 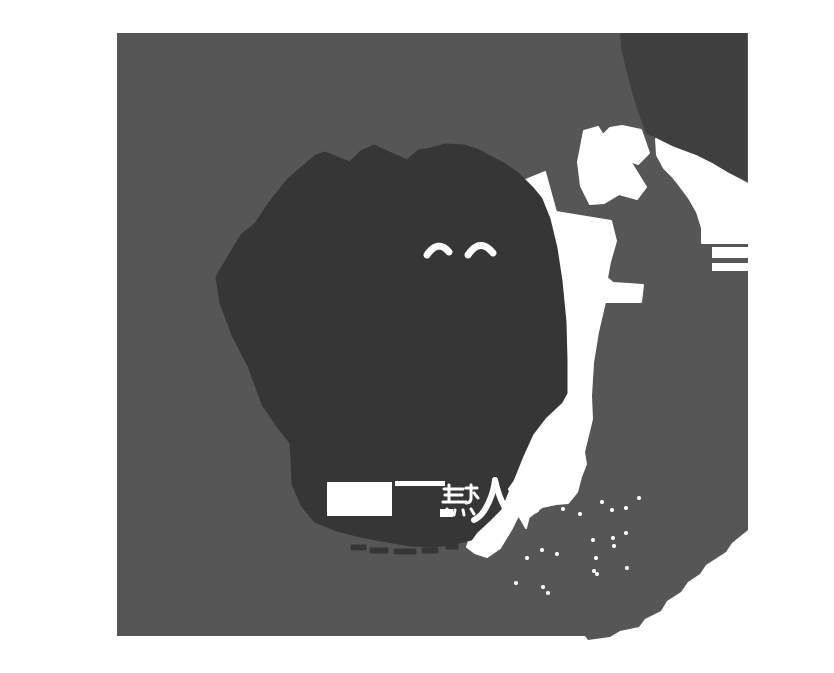 I want to click on logo-splash, so click(x=523, y=505).